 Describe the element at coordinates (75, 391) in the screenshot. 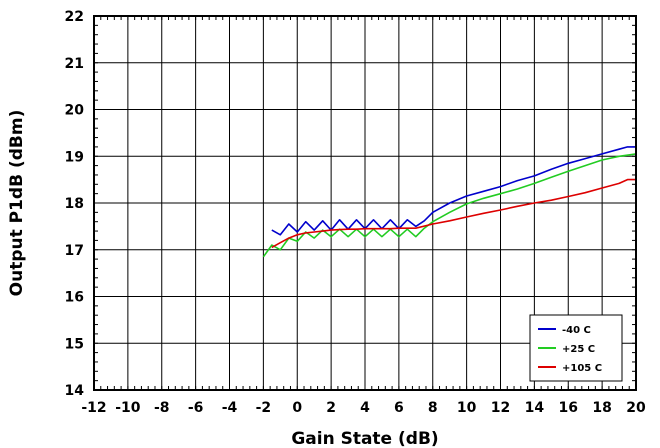

I see `y-tick-label: 14` at that location.